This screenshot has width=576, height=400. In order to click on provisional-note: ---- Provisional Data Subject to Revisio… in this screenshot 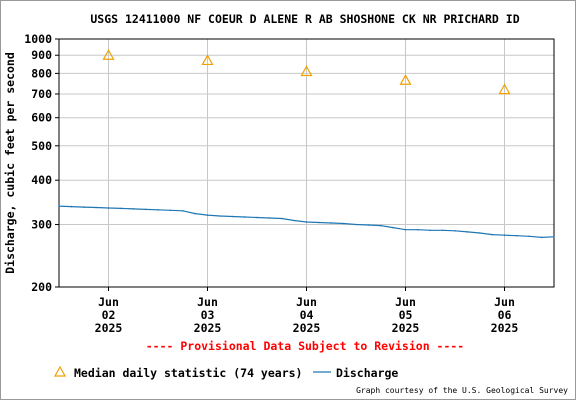, I will do `click(305, 346)`.